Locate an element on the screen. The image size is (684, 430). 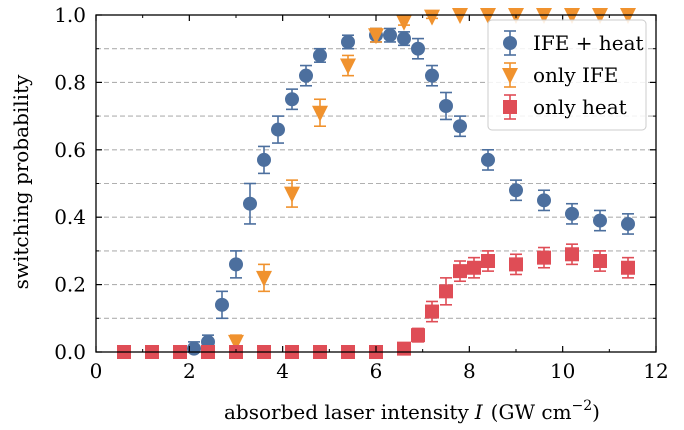
y-tick-label: 1.0 is located at coordinates (70, 15).